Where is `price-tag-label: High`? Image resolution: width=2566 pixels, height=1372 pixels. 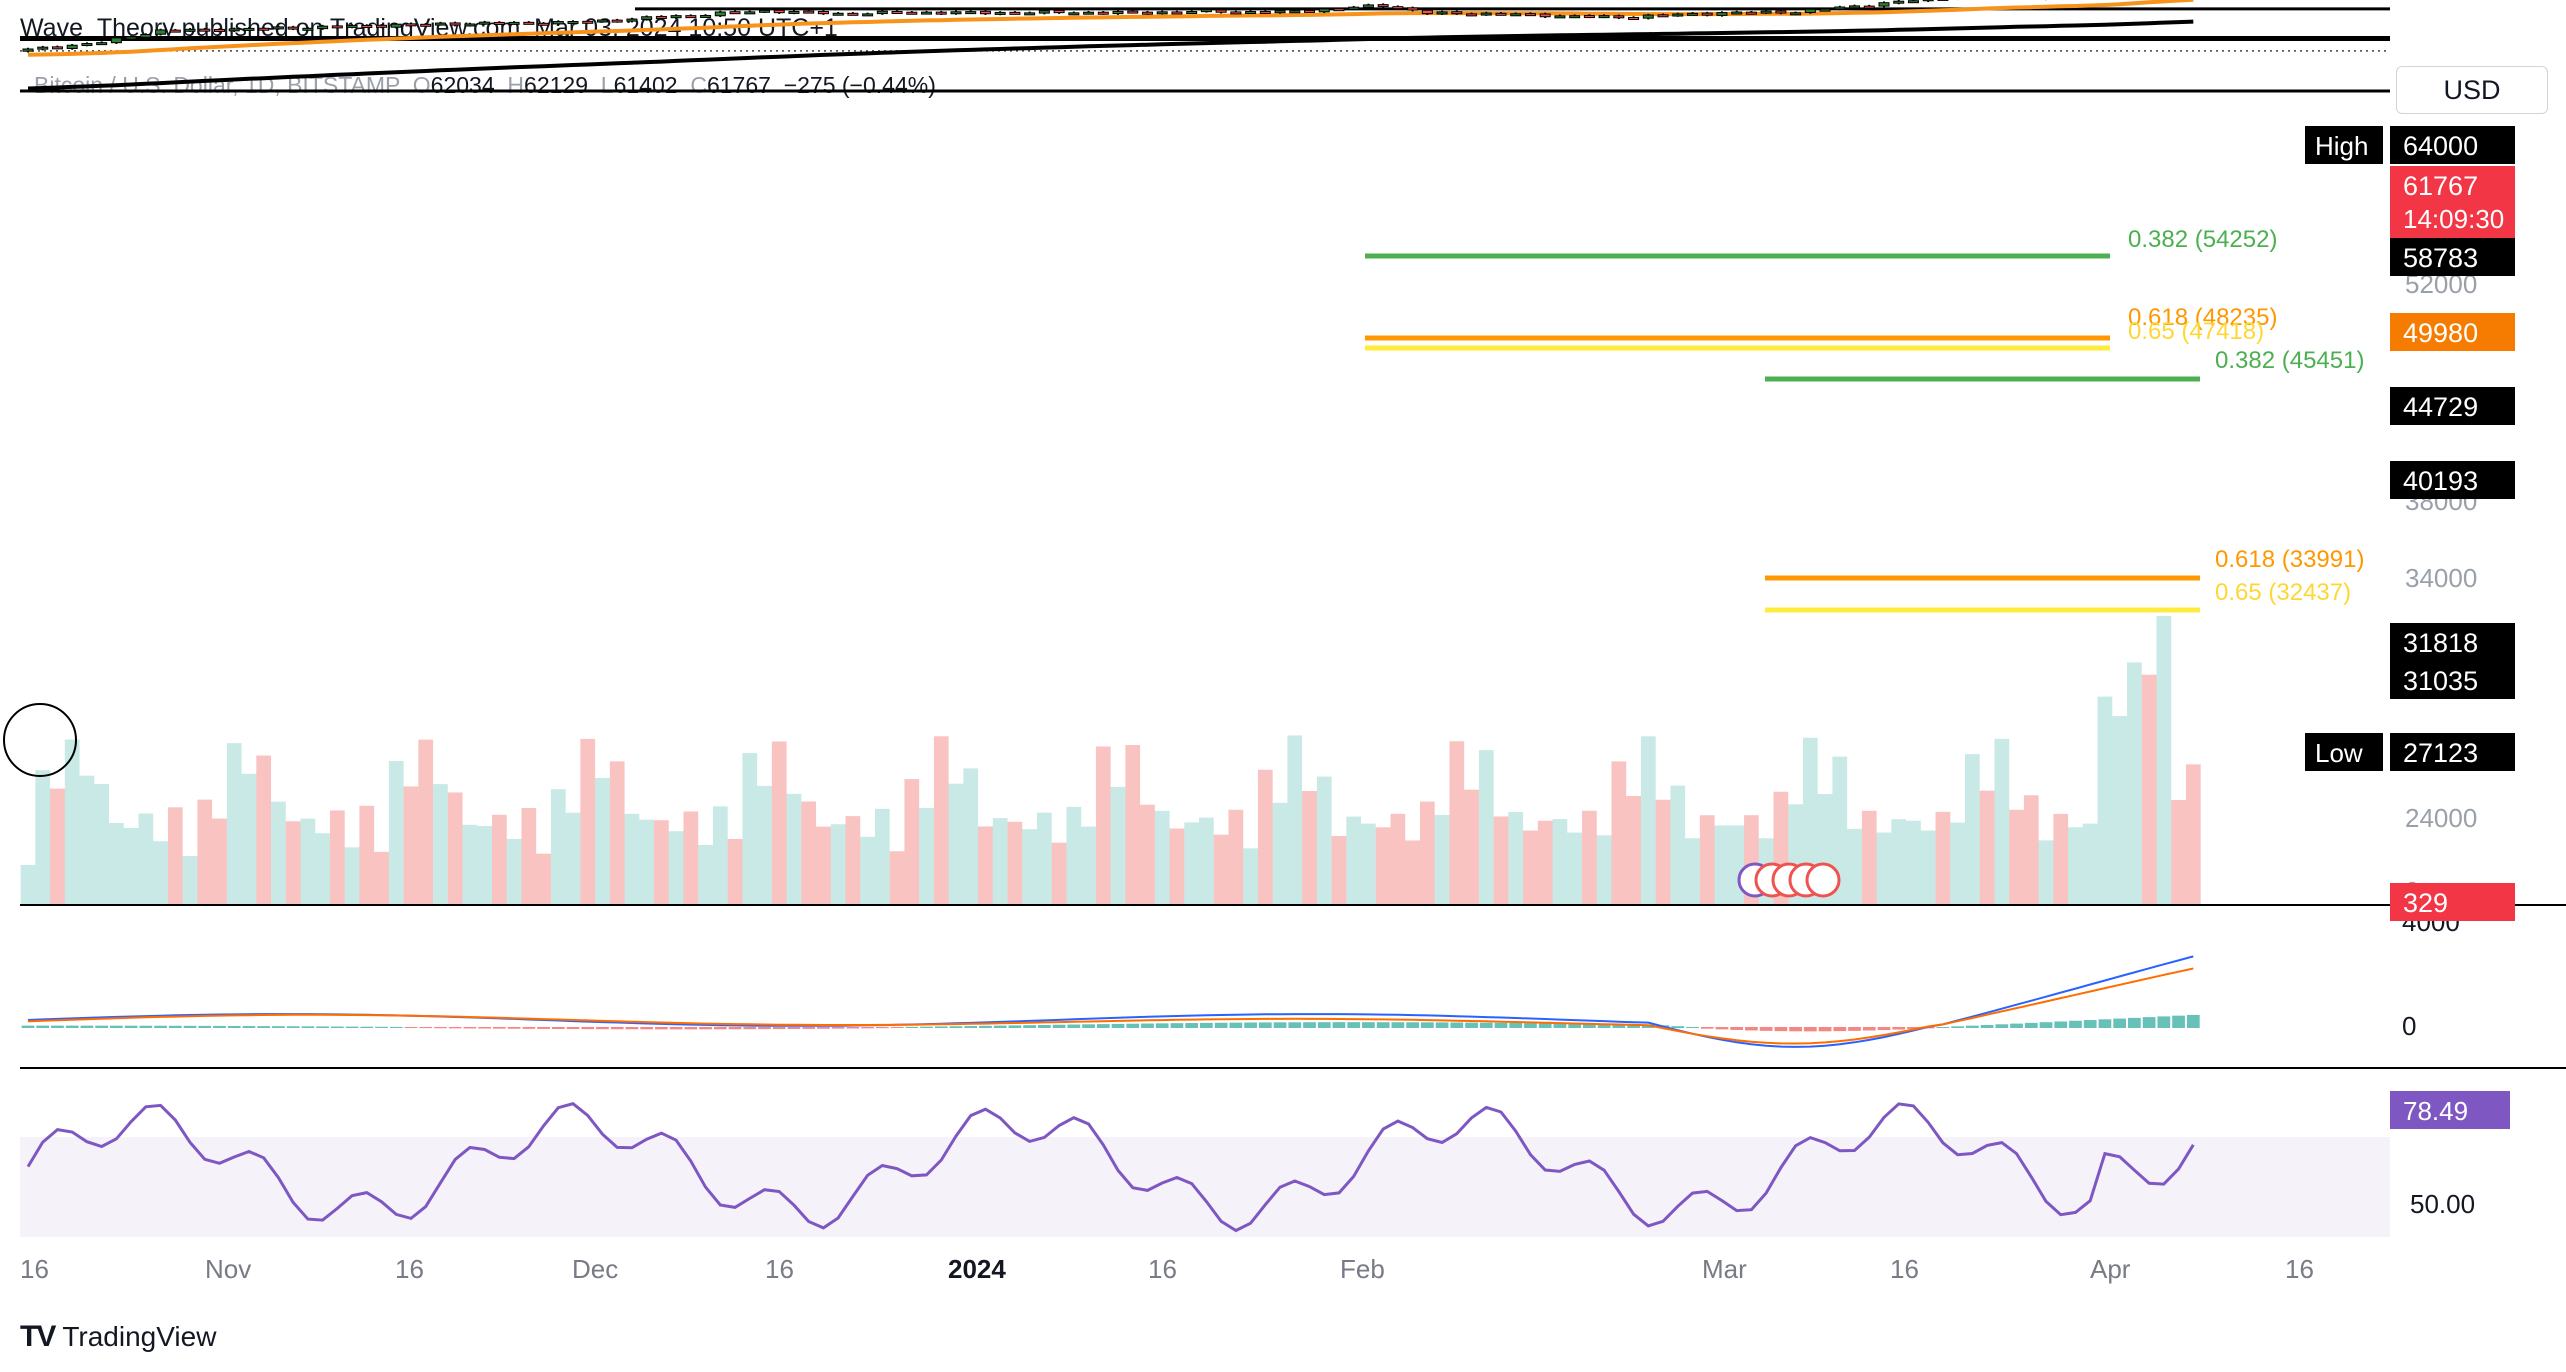 price-tag-label: High is located at coordinates (2341, 146).